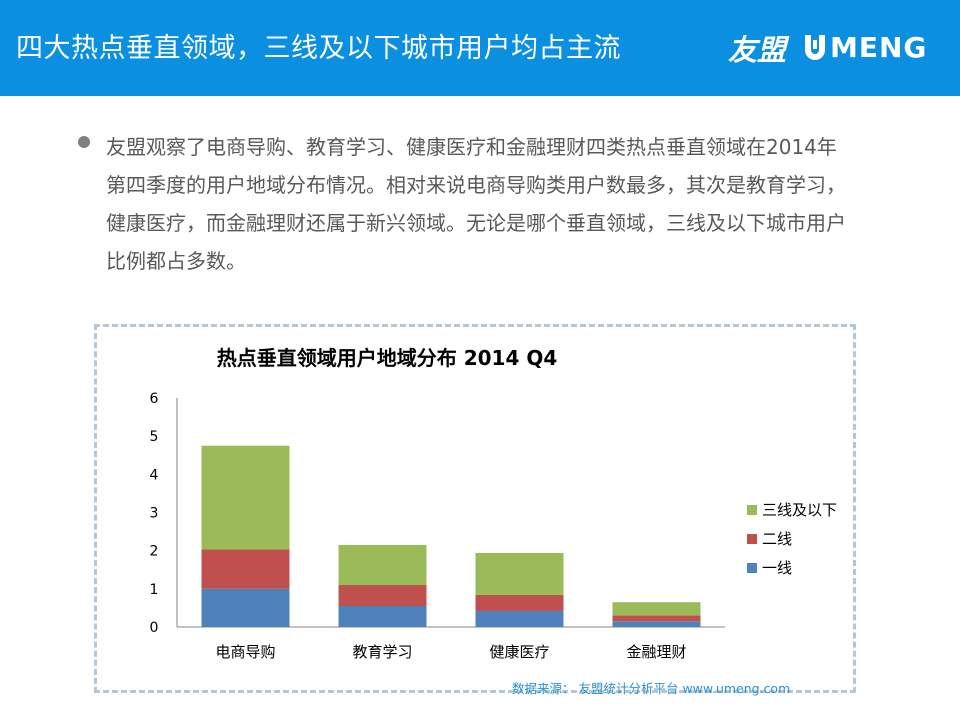 The width and height of the screenshot is (960, 720). What do you see at coordinates (245, 652) in the screenshot?
I see `x-category-label: 电商导购` at bounding box center [245, 652].